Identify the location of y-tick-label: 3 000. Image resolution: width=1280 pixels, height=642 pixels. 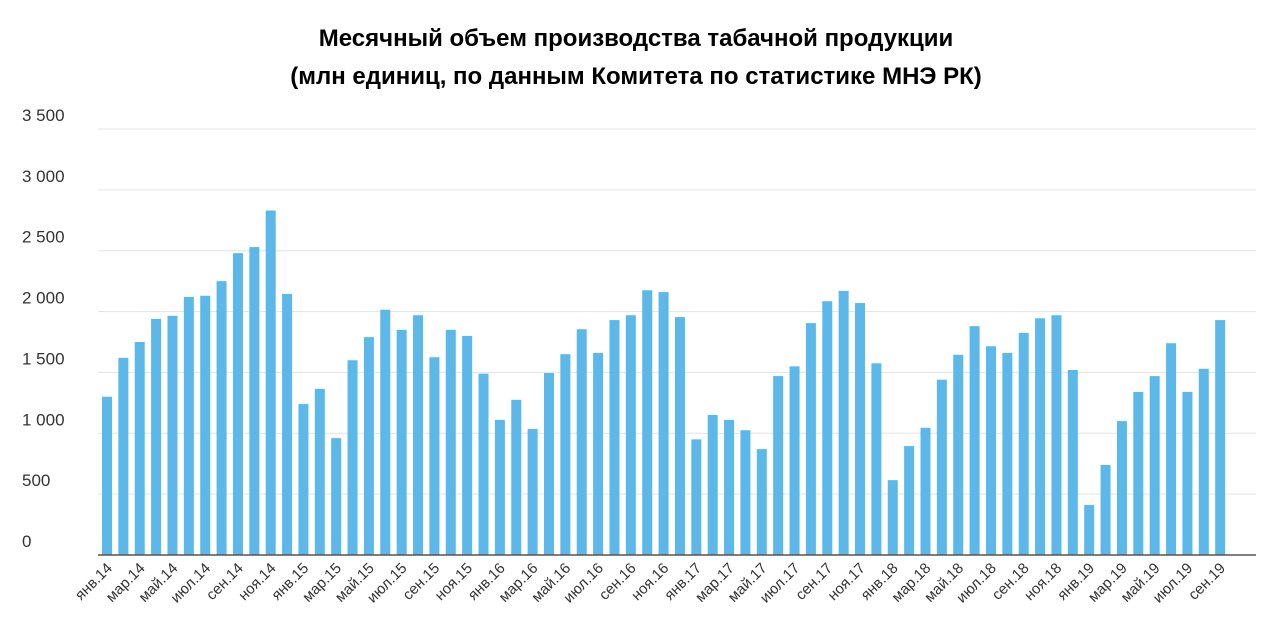
(43, 176).